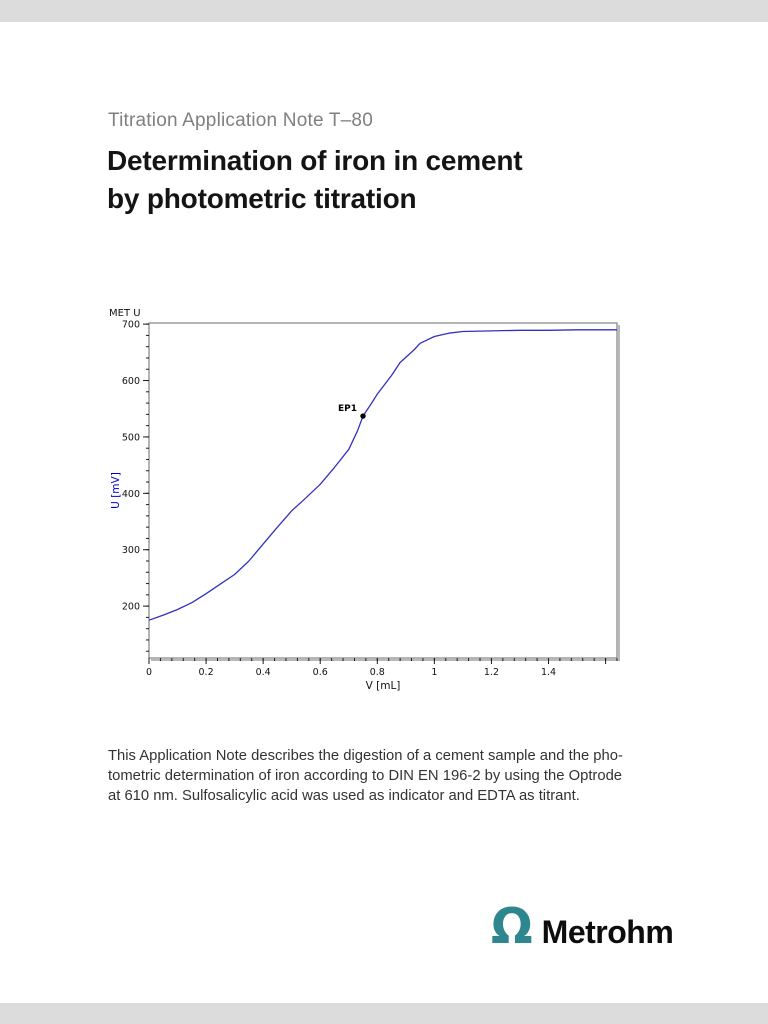  What do you see at coordinates (125, 313) in the screenshot?
I see `chart-title: MET U` at bounding box center [125, 313].